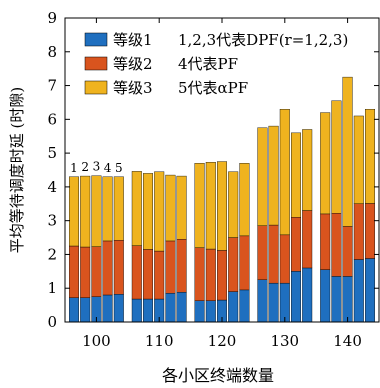 The height and width of the screenshot is (388, 380). What do you see at coordinates (52, 52) in the screenshot?
I see `y-tick-label: 8` at bounding box center [52, 52].